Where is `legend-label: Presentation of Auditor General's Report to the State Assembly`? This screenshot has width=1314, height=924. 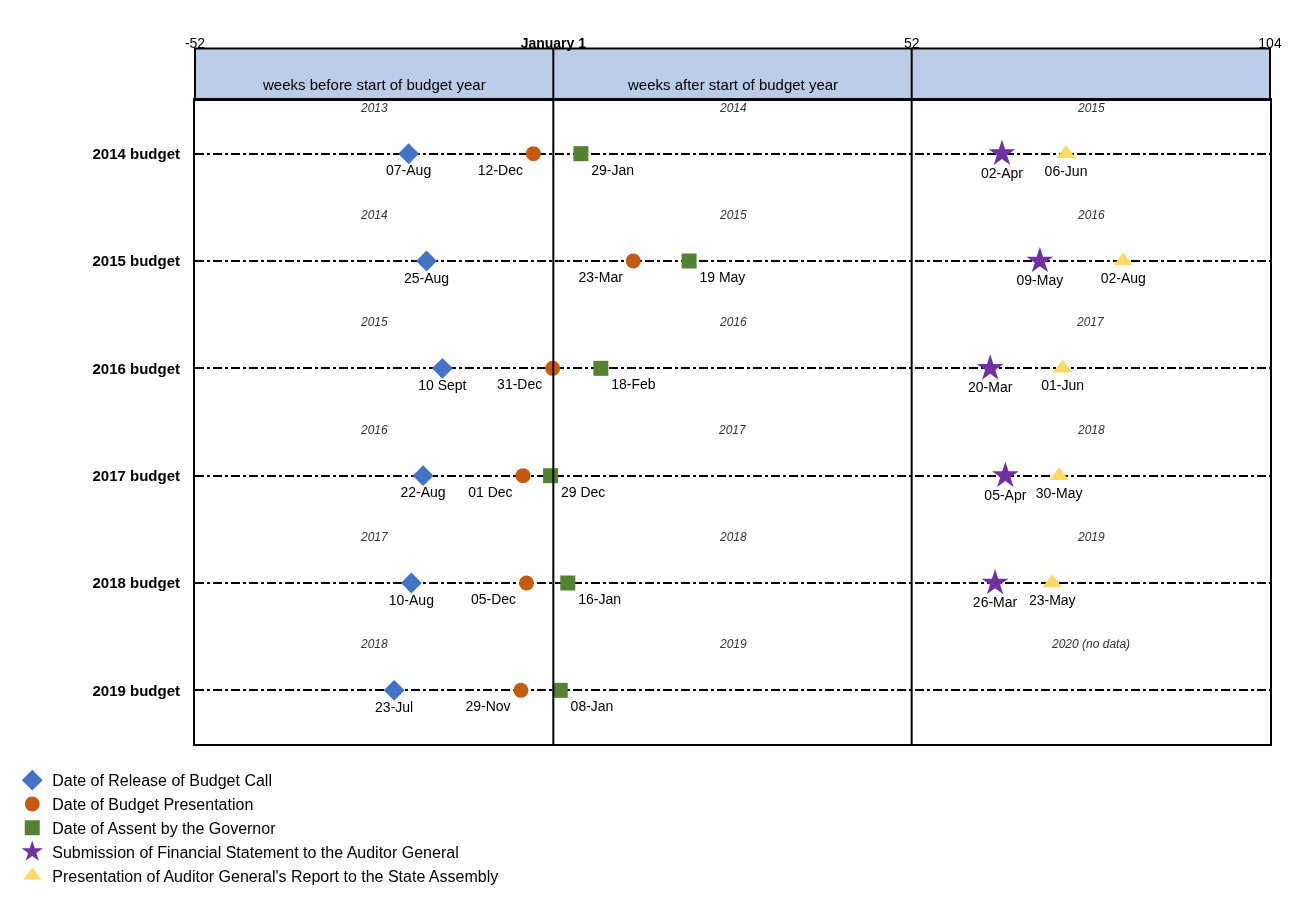 legend-label: Presentation of Auditor General's Report to the State Assembly is located at coordinates (275, 876).